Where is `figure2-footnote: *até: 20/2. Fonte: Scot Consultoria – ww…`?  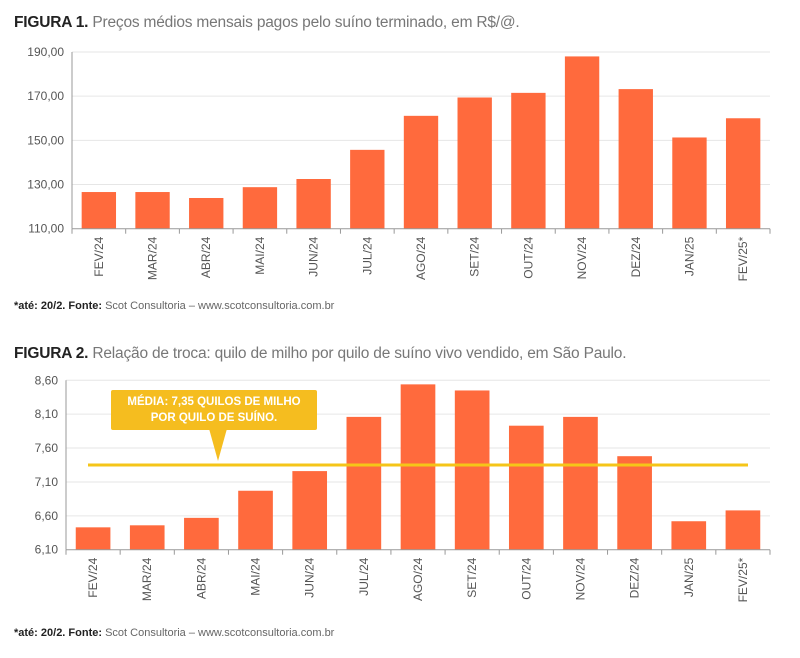 figure2-footnote: *até: 20/2. Fonte: Scot Consultoria – ww… is located at coordinates (174, 633).